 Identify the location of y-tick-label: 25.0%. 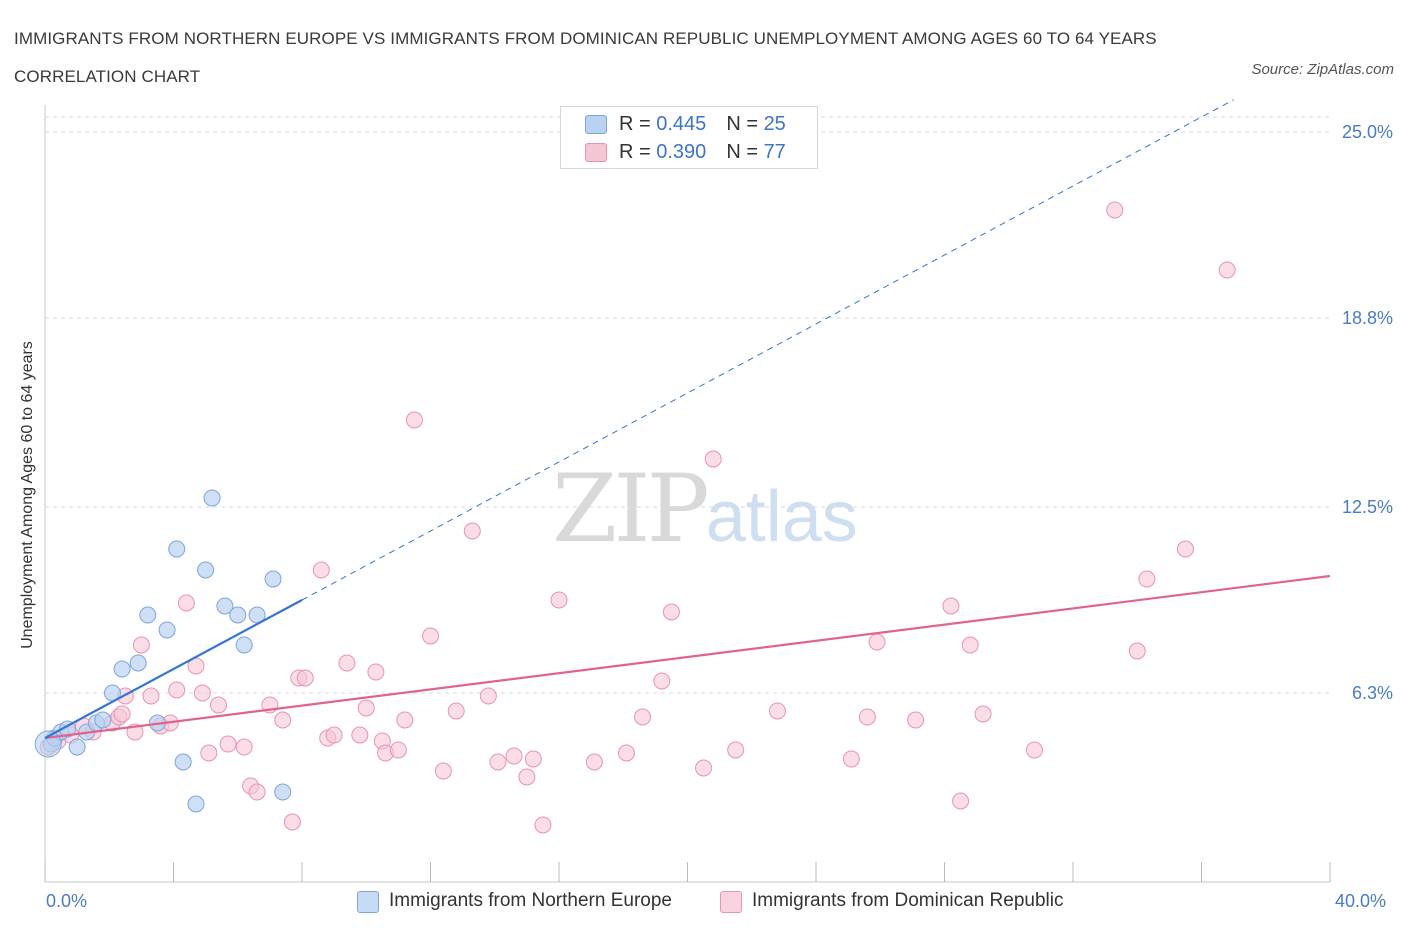
(1367, 132).